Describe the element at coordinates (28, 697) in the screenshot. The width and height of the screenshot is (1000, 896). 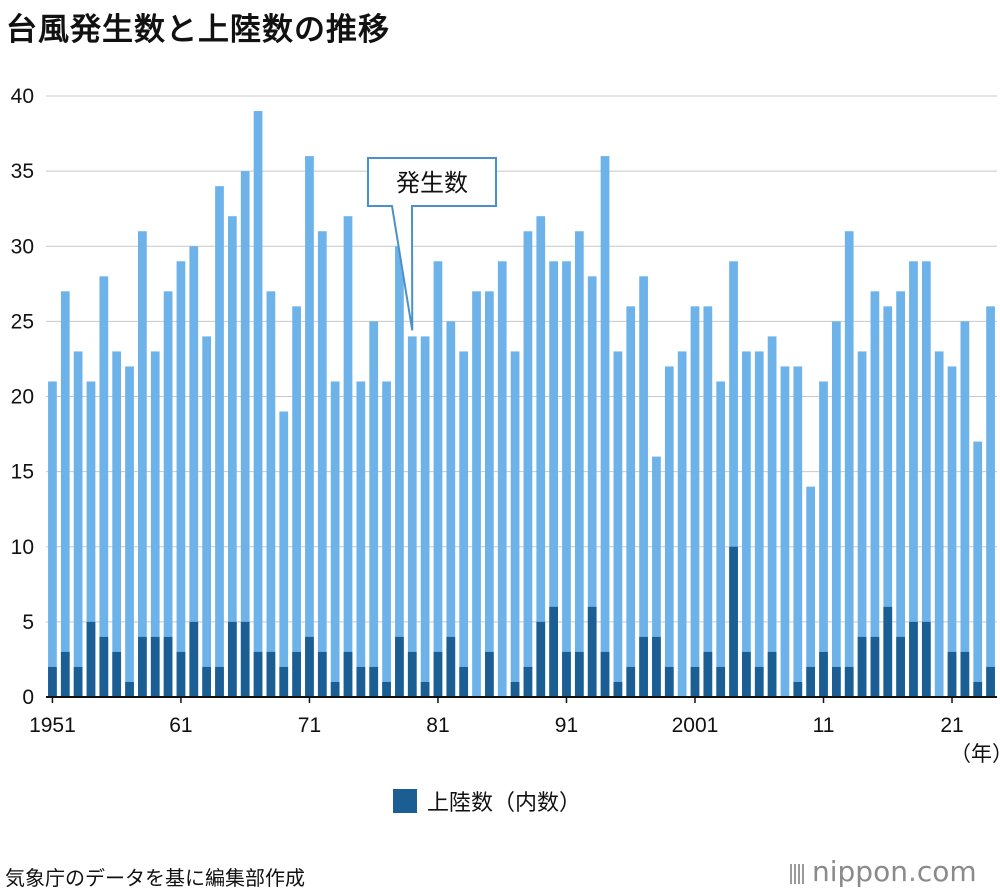
I see `y-tick-label: 0` at that location.